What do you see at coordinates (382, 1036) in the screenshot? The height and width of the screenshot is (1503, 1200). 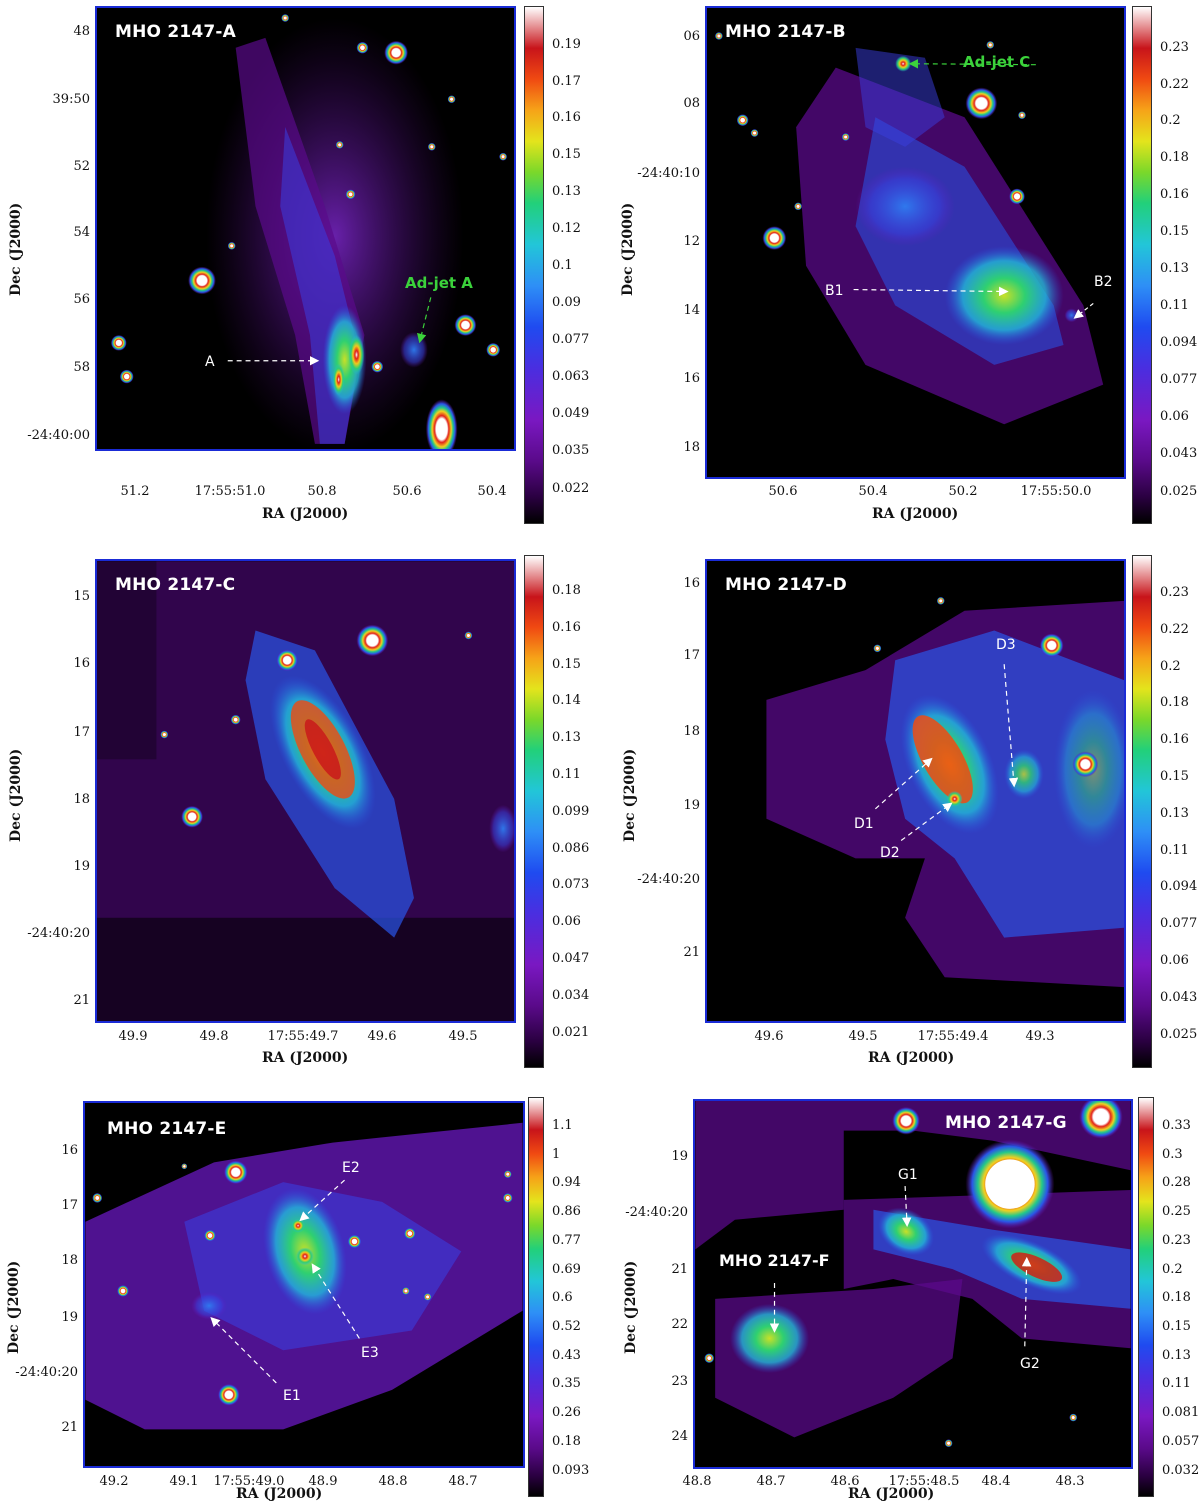 I see `xtick: 49.6` at bounding box center [382, 1036].